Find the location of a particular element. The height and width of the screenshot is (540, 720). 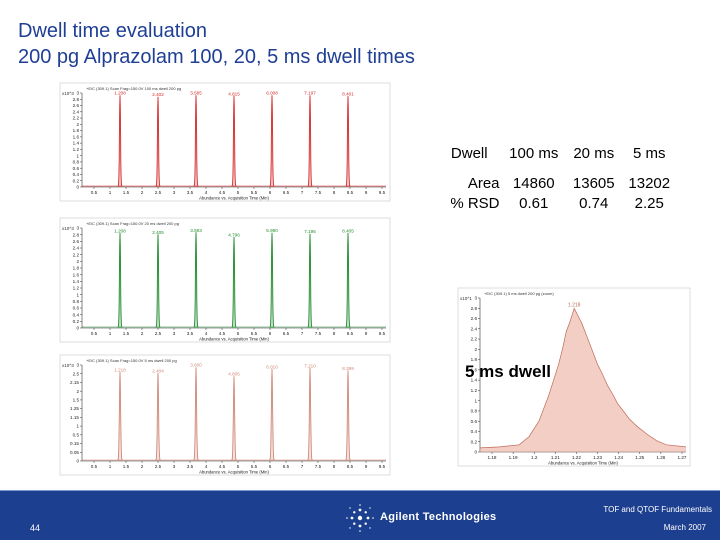

y-tick-label: 1.4 is located at coordinates (76, 281).